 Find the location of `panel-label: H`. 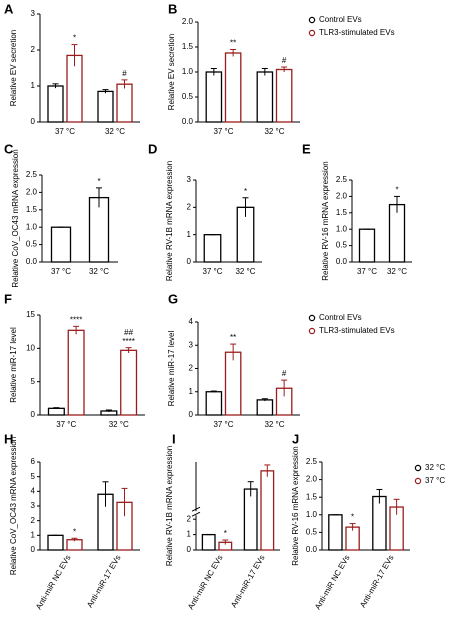

panel-label: H is located at coordinates (8, 438).